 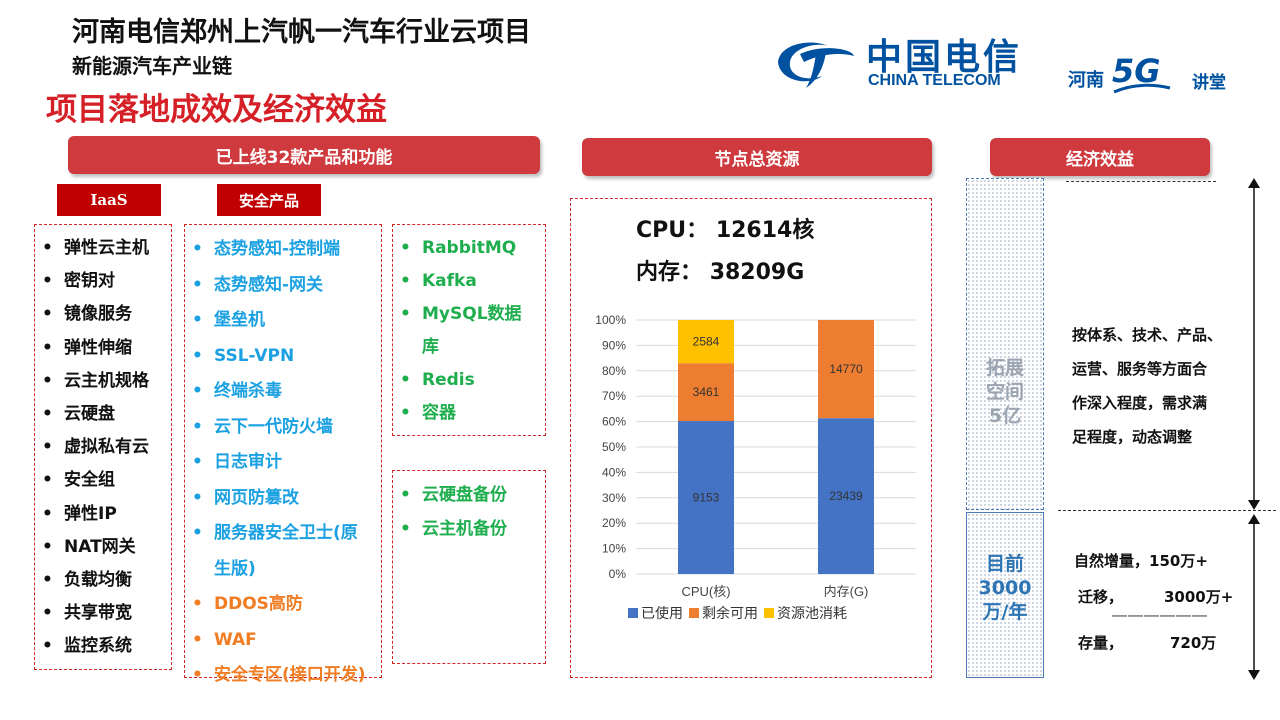 I want to click on list-item: • 安全专区(接口开发), so click(x=279, y=675).